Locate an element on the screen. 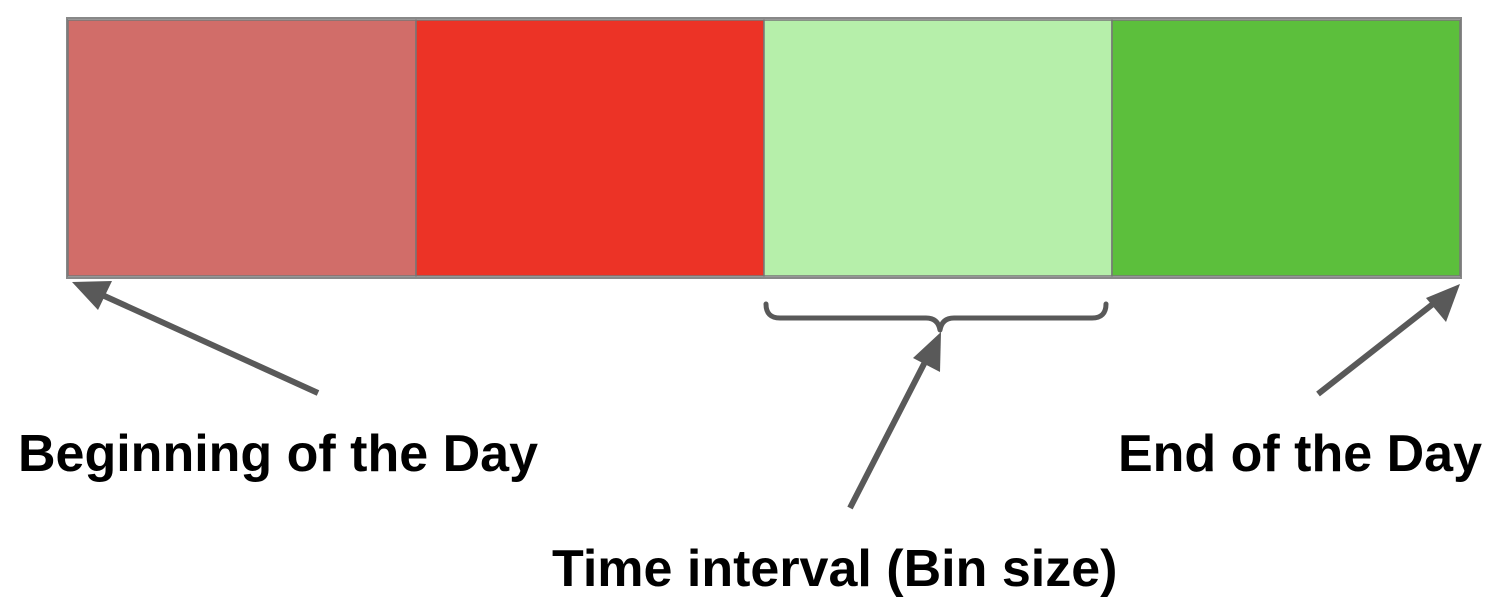 The width and height of the screenshot is (1496, 610). time-interval-label: Time interval (Bin size) is located at coordinates (835, 569).